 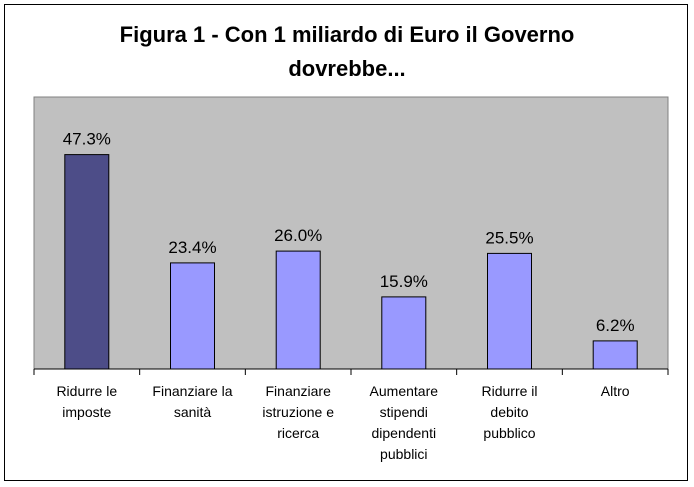 I want to click on x-tick-label: stipendi, so click(x=404, y=412).